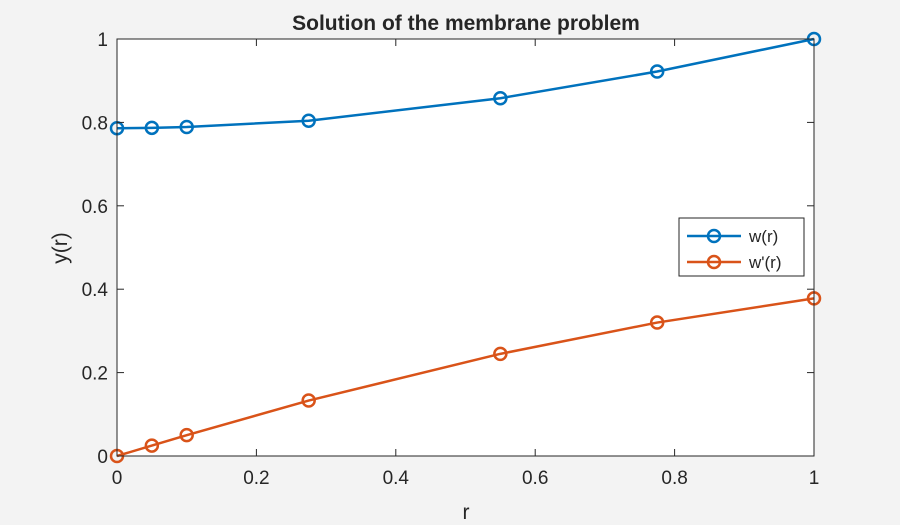 The image size is (900, 525). What do you see at coordinates (465, 83) in the screenshot?
I see `series-line` at bounding box center [465, 83].